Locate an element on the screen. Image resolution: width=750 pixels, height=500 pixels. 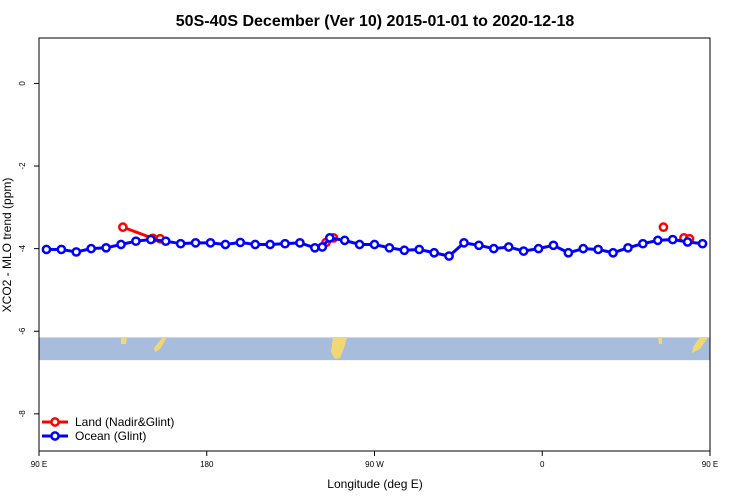
land-mask-band is located at coordinates (374, 349).